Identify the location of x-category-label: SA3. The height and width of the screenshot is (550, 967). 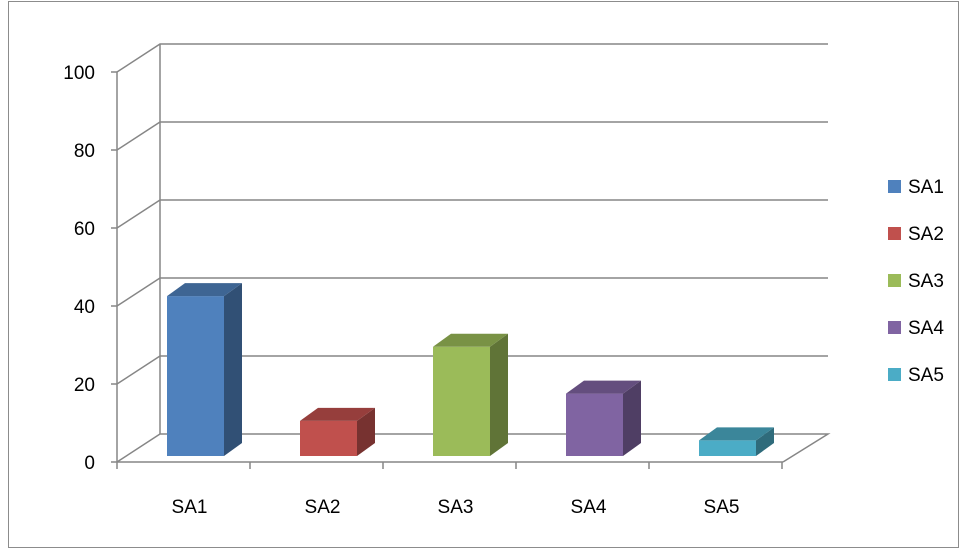
(456, 507).